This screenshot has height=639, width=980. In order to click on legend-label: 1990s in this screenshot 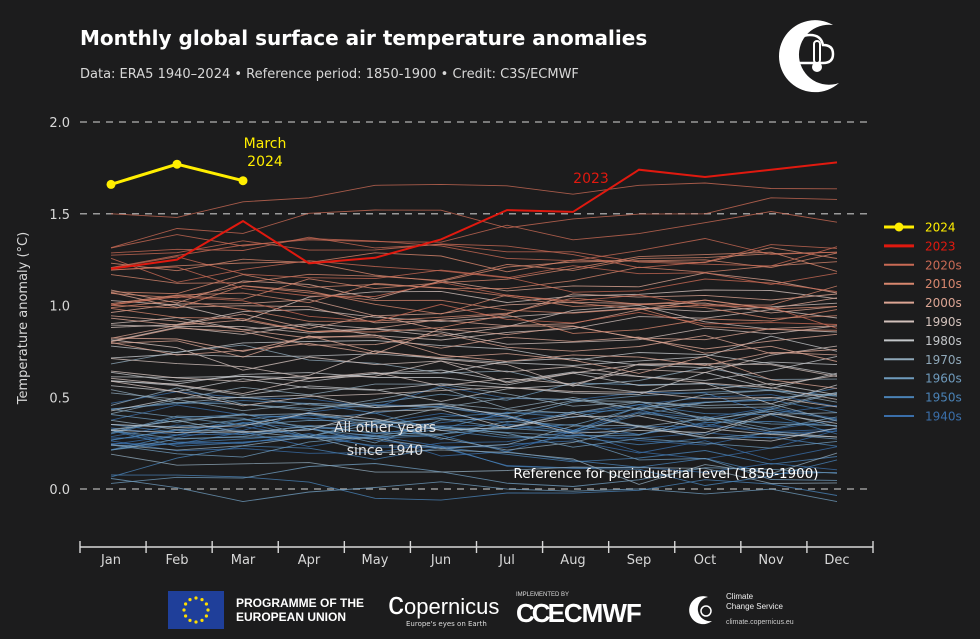, I will do `click(943, 322)`.